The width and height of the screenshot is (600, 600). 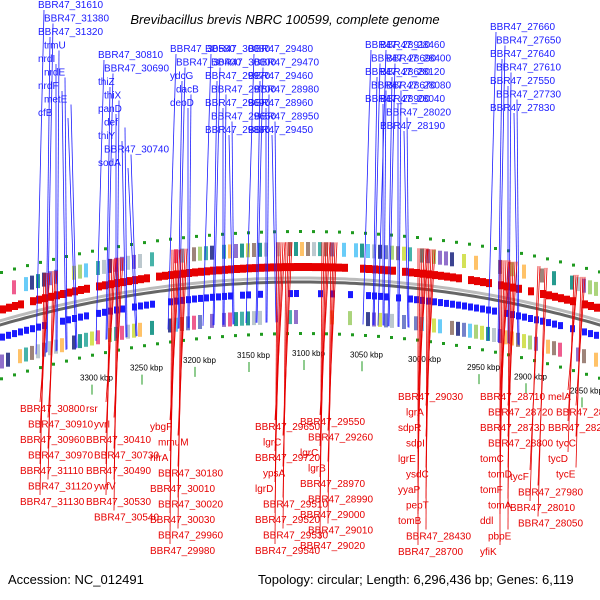 I want to click on reverse-gene-label: BBR47_28700, so click(x=430, y=552).